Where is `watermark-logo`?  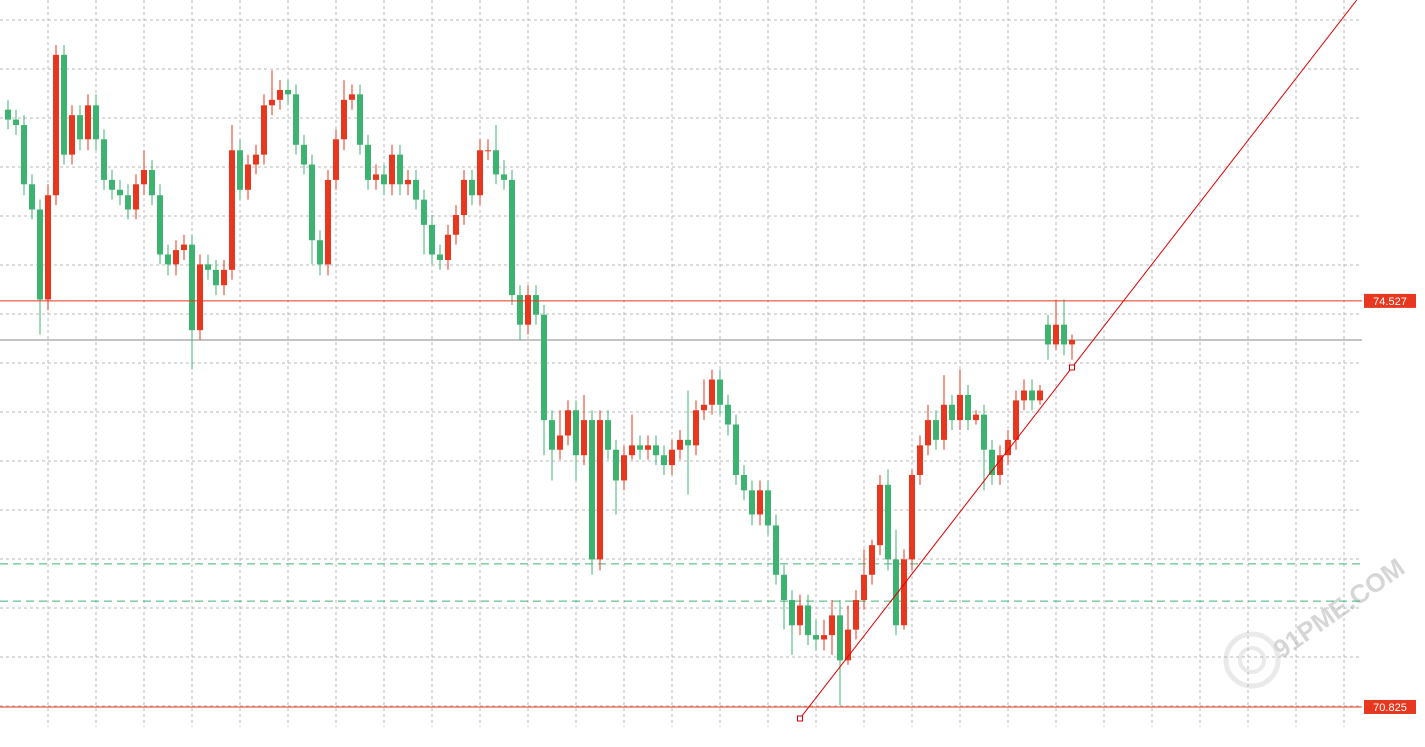 watermark-logo is located at coordinates (1252, 660).